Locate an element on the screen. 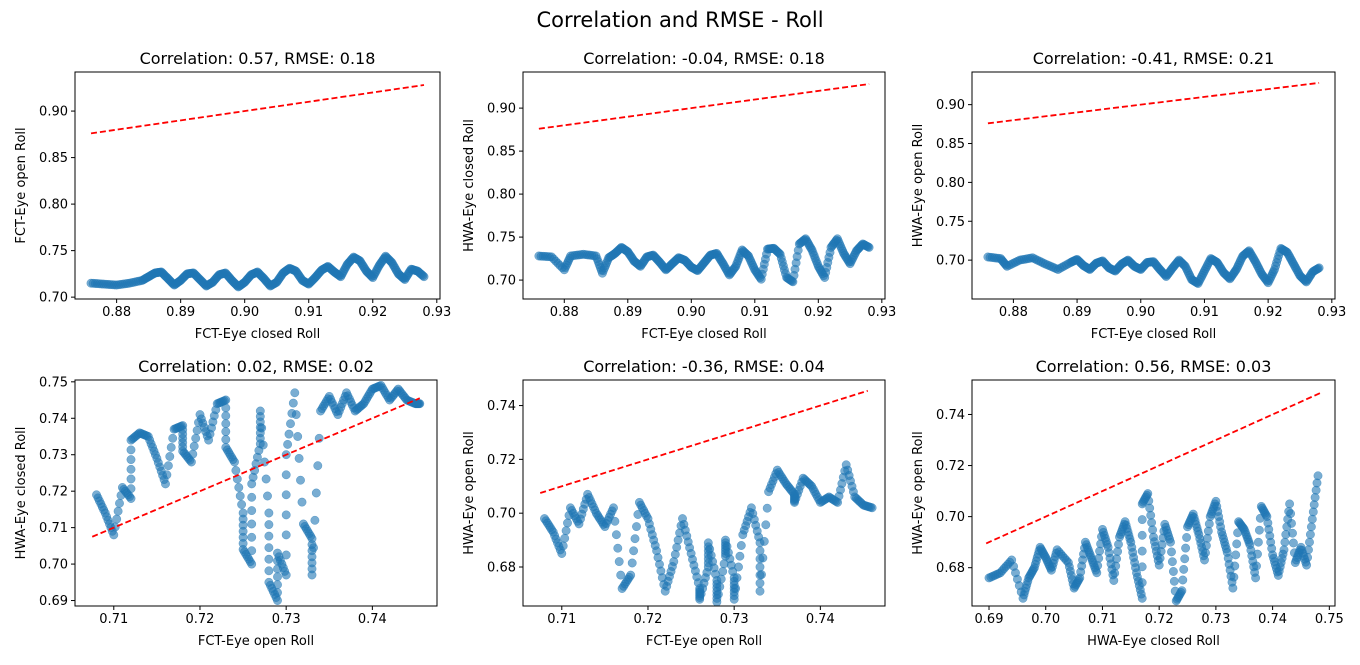 This screenshot has height=665, width=1360. x-tick-label: 0.72 is located at coordinates (199, 619).